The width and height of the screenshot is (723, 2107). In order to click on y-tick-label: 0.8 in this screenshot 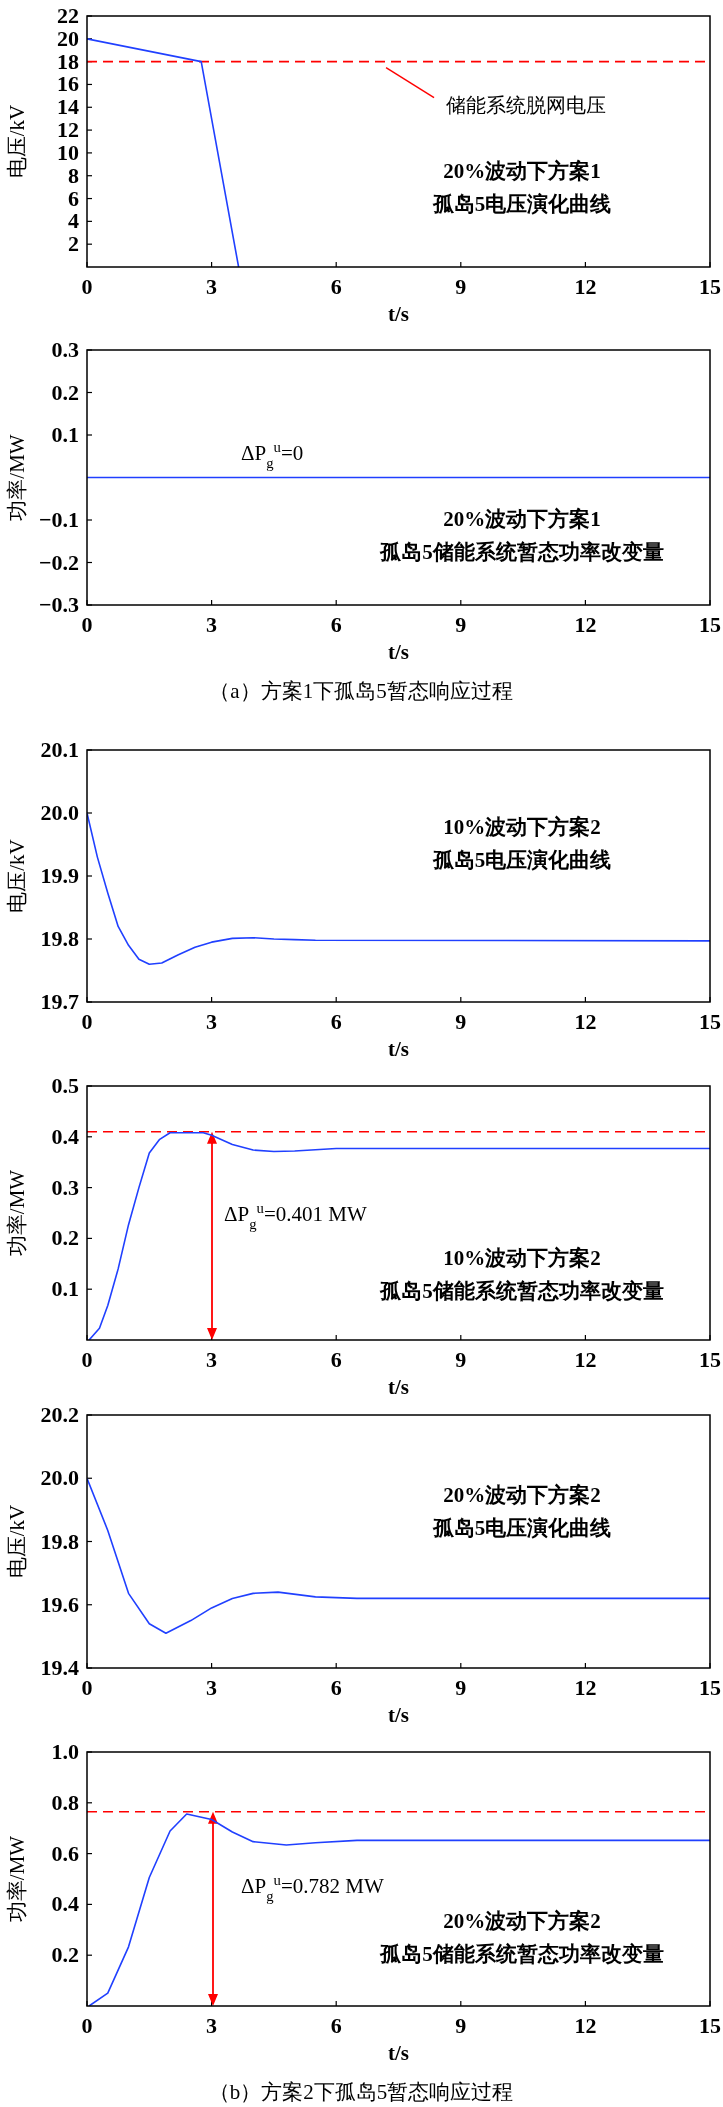, I will do `click(65, 1802)`.